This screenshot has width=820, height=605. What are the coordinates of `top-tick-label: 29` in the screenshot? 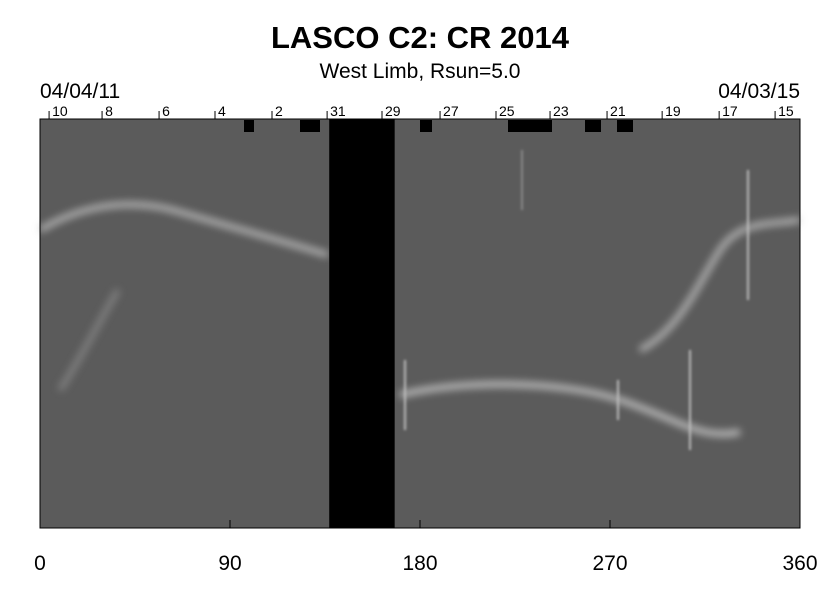 It's located at (393, 111).